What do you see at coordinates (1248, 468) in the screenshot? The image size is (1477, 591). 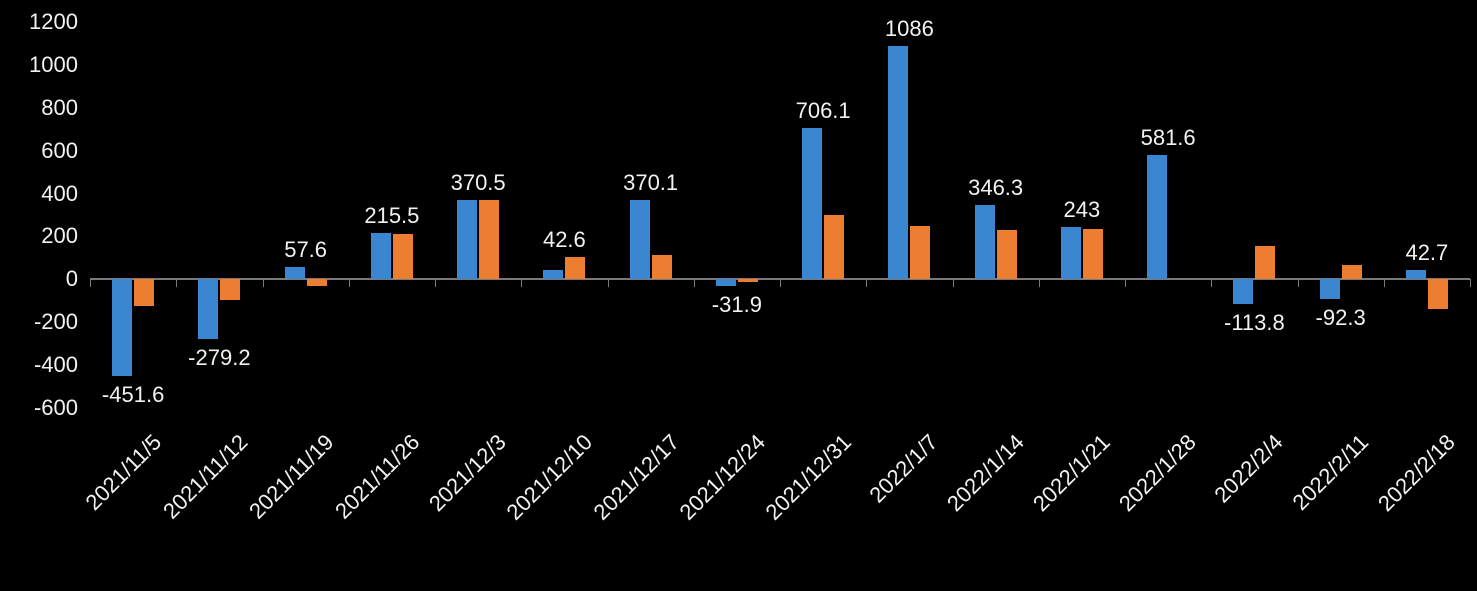 I see `x-tick-label: 2022/2/4` at bounding box center [1248, 468].